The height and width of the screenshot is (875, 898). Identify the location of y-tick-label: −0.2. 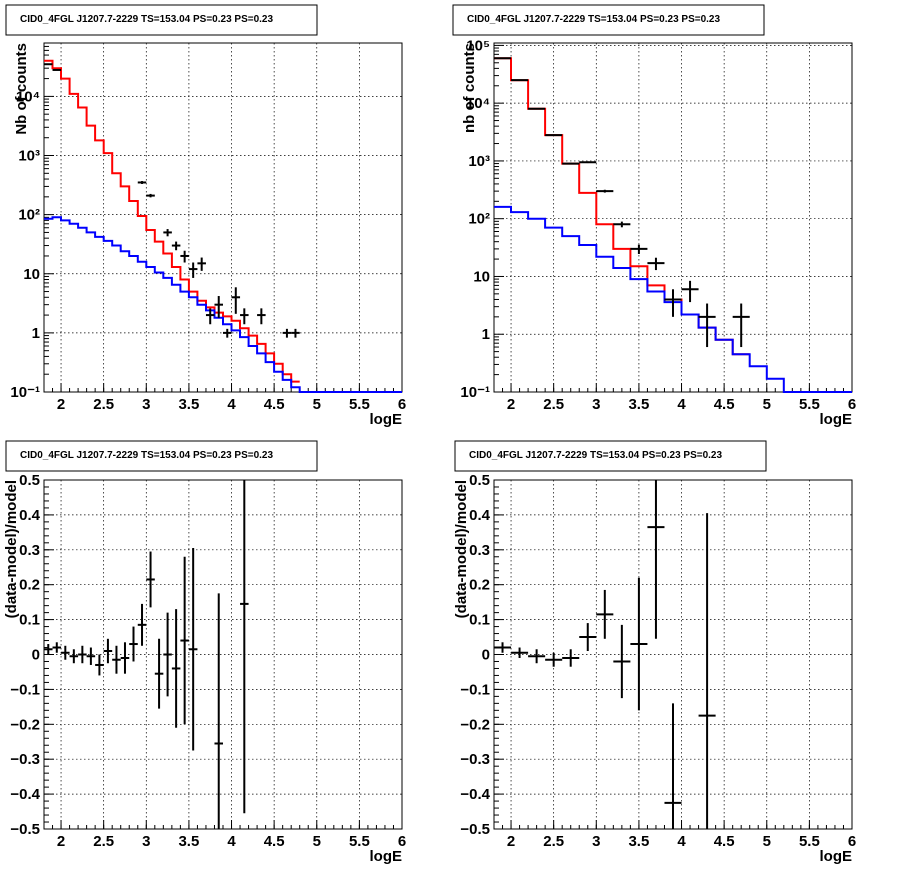
(475, 724).